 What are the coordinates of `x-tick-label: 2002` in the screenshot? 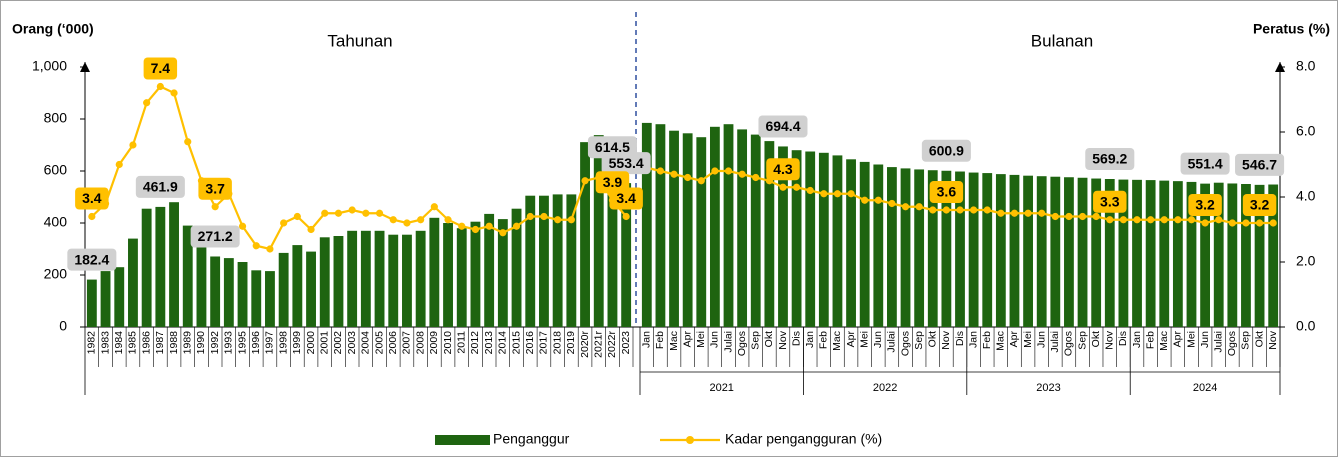 It's located at (338, 343).